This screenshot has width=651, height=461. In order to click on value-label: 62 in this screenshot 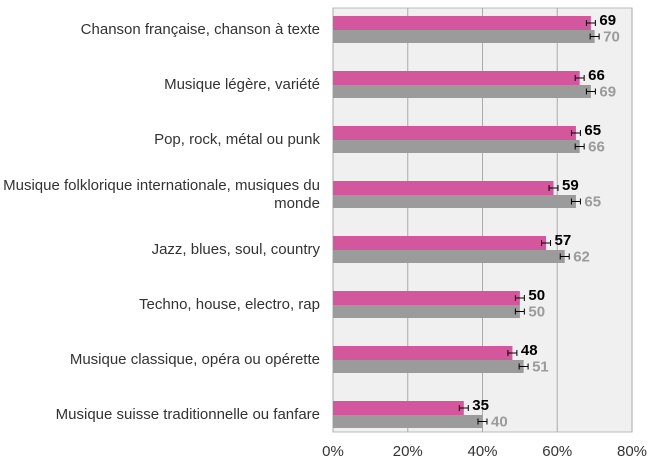, I will do `click(581, 256)`.